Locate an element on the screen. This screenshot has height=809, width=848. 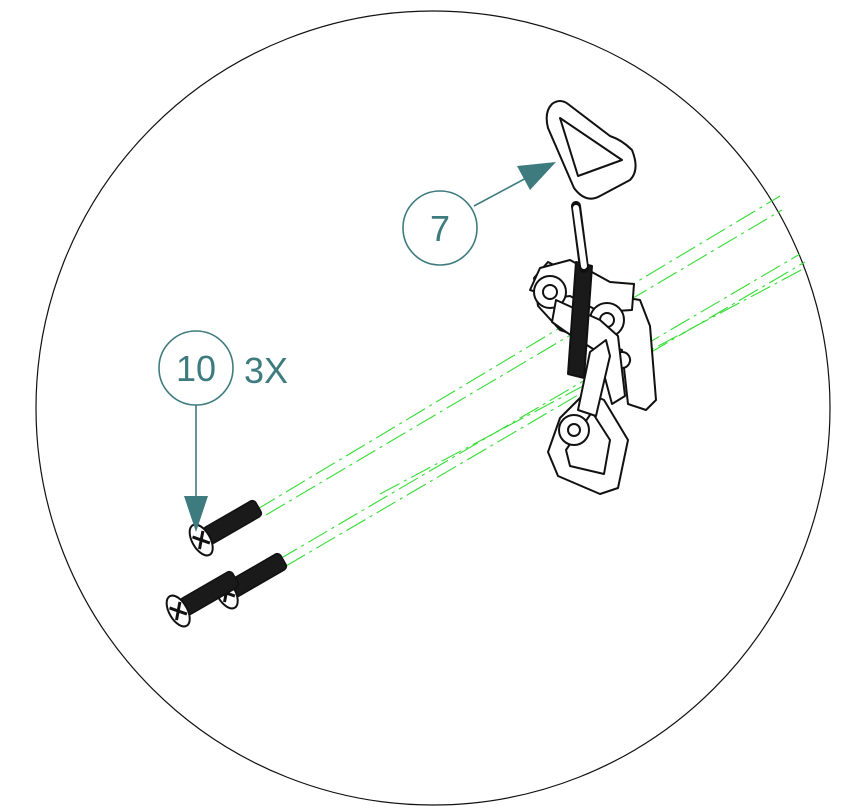
callout-7-leader is located at coordinates (502, 191).